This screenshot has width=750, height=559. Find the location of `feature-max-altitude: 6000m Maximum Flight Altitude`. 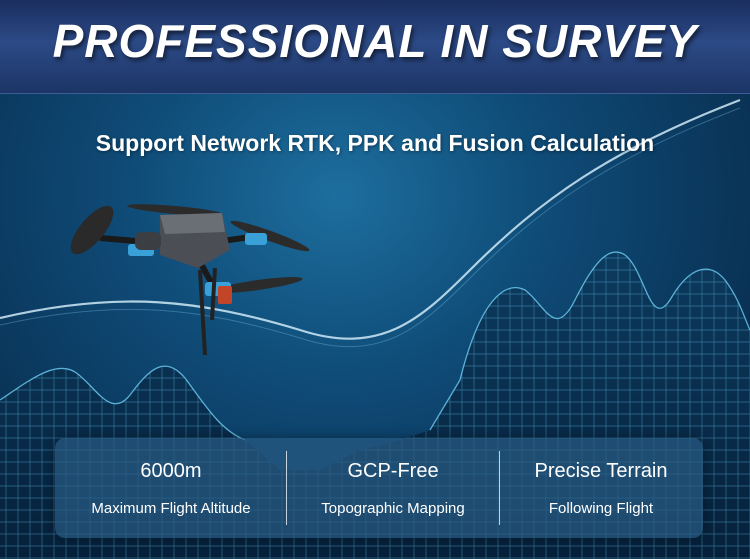

feature-max-altitude: 6000m Maximum Flight Altitude is located at coordinates (171, 488).